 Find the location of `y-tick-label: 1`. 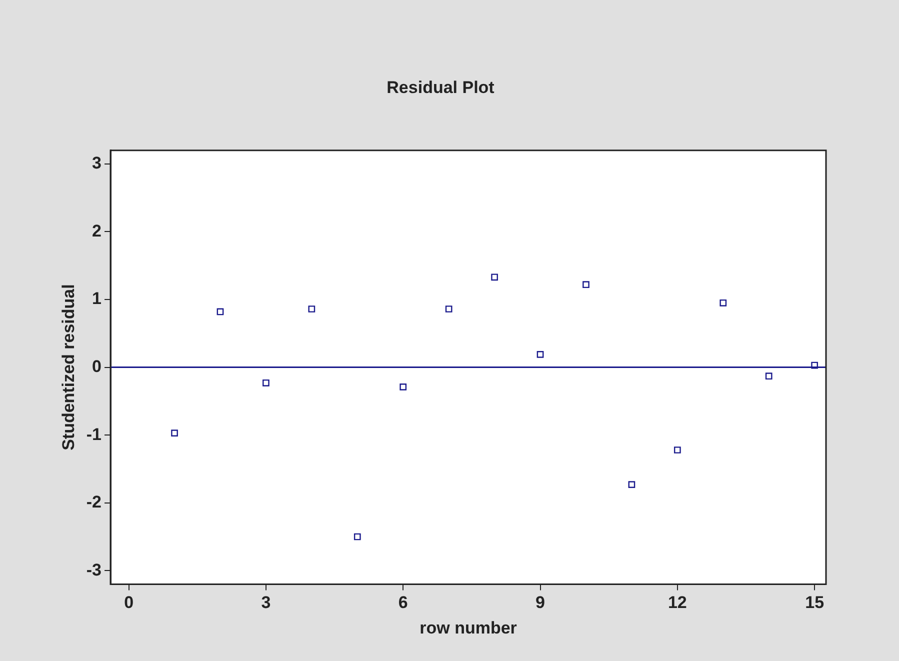

y-tick-label: 1 is located at coordinates (97, 298).